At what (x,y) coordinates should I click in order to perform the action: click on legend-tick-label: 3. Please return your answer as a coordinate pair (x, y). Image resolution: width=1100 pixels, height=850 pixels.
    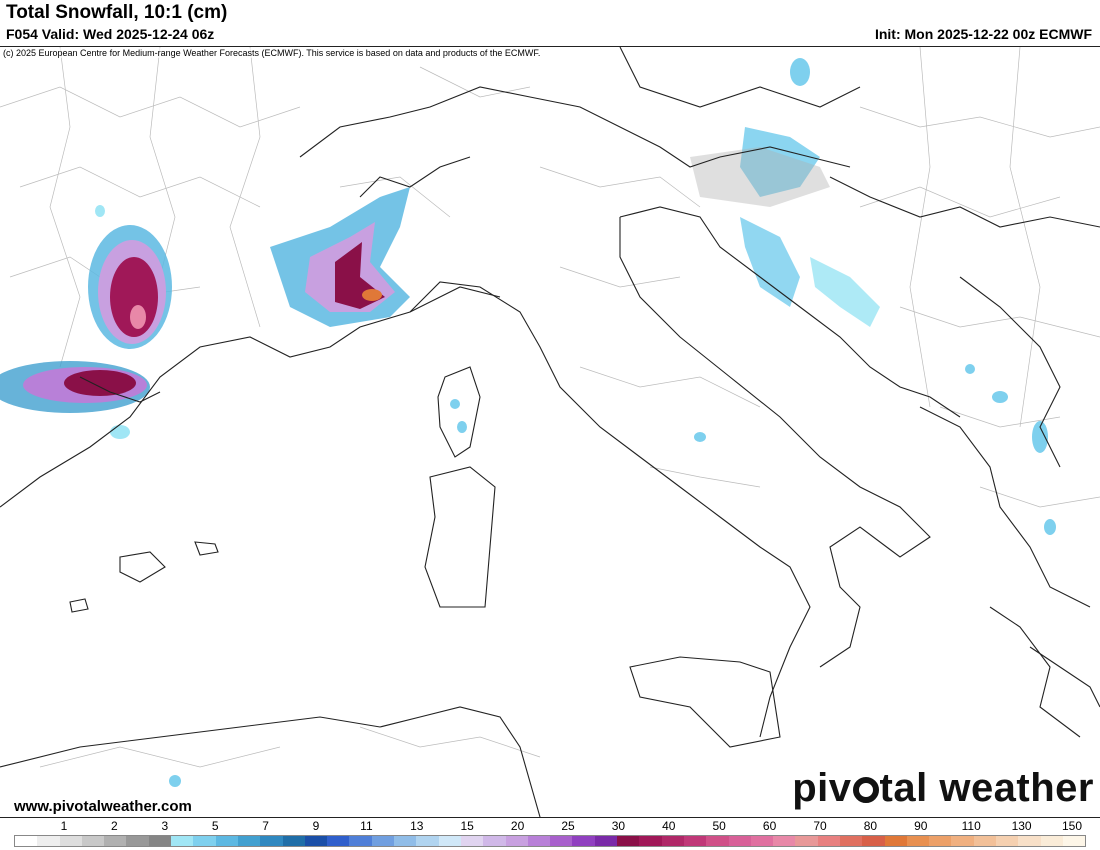
    Looking at the image, I should click on (165, 826).